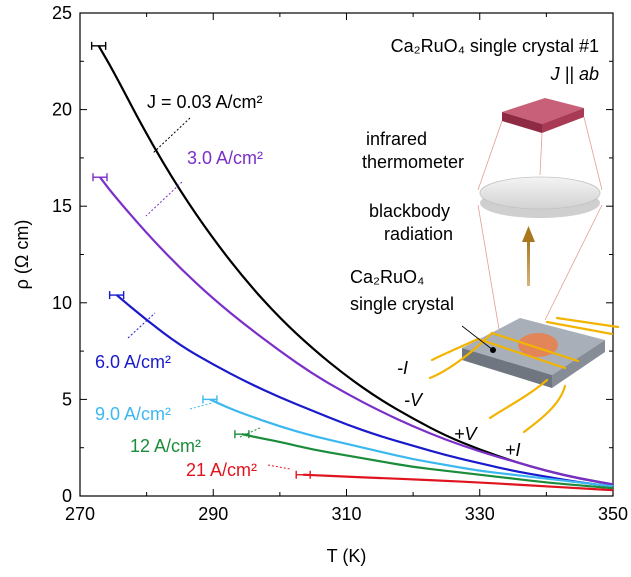 The height and width of the screenshot is (577, 631). I want to click on thermometer-icon, so click(543, 115).